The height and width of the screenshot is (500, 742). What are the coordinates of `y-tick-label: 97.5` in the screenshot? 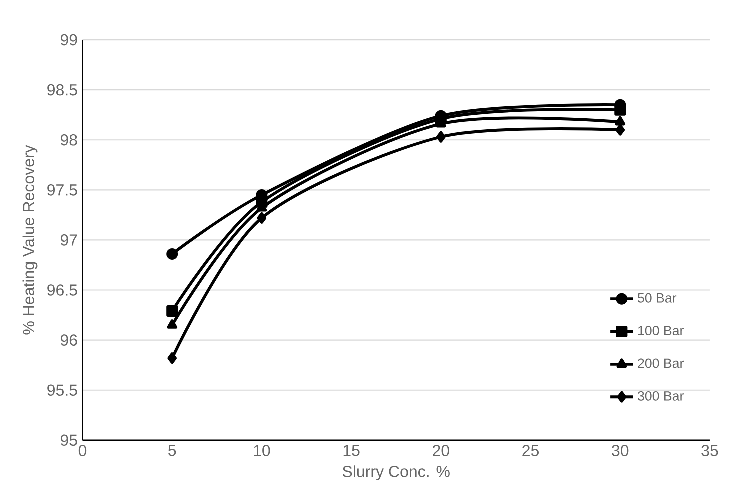 It's located at (63, 190).